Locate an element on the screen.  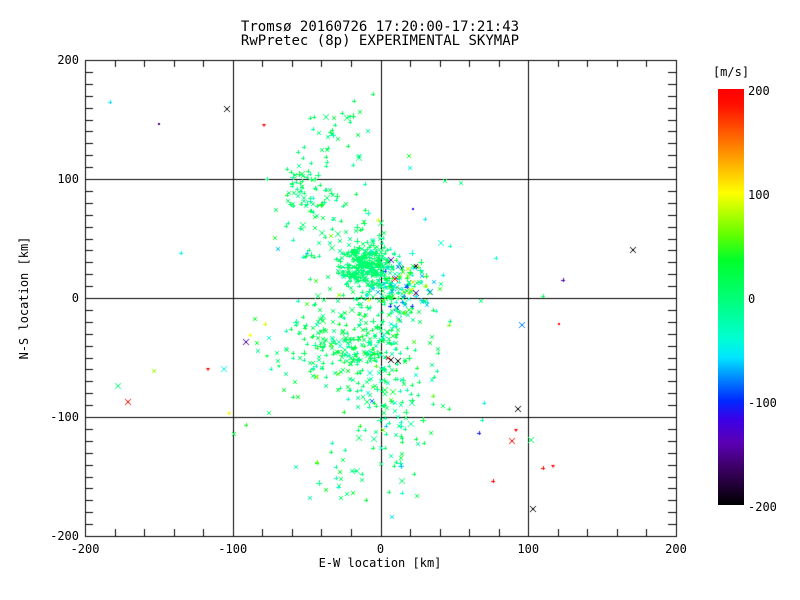
y-tick-label: 0 is located at coordinates (75, 298).